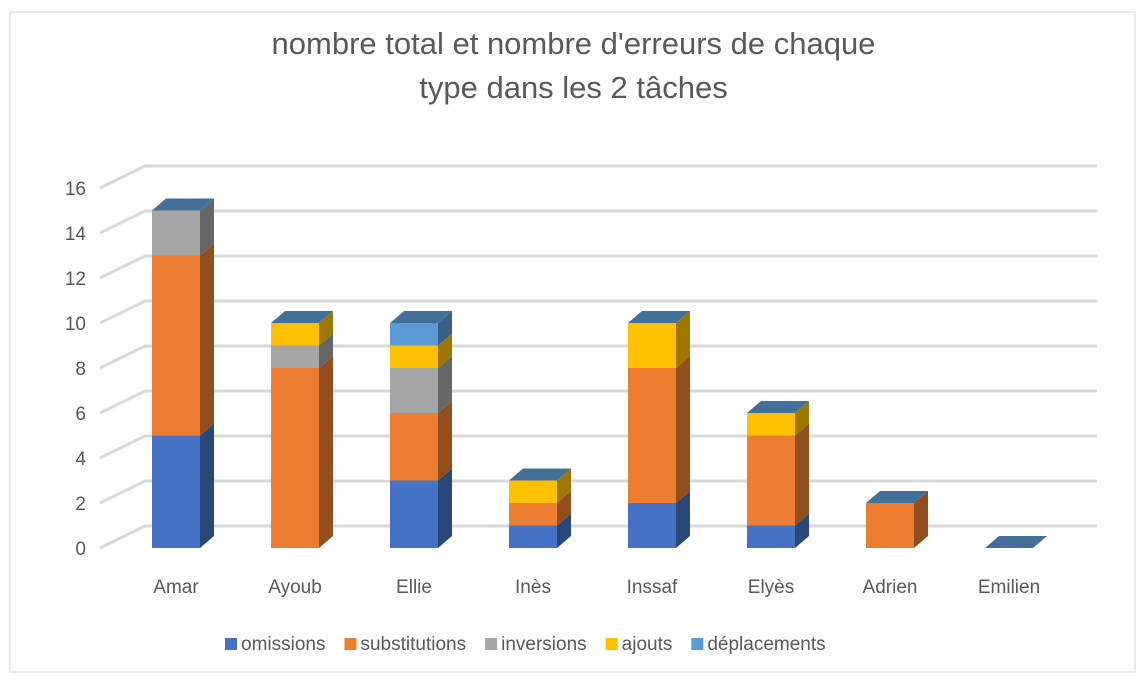 Image resolution: width=1147 pixels, height=679 pixels. Describe the element at coordinates (295, 587) in the screenshot. I see `x-tick-label: Ayoub` at that location.